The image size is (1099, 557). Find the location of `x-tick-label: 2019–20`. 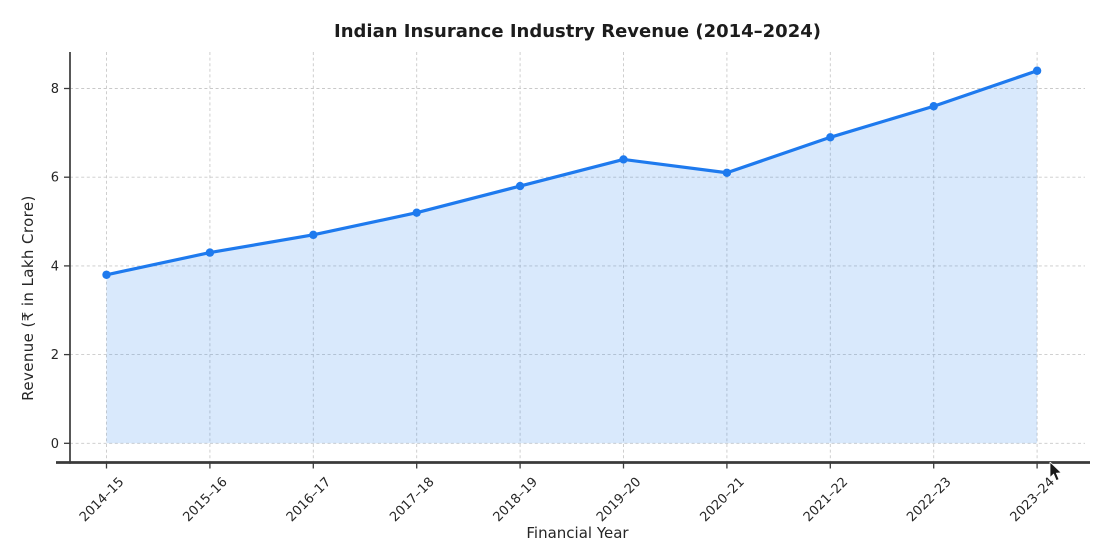

x-tick-label: 2019–20 is located at coordinates (619, 500).